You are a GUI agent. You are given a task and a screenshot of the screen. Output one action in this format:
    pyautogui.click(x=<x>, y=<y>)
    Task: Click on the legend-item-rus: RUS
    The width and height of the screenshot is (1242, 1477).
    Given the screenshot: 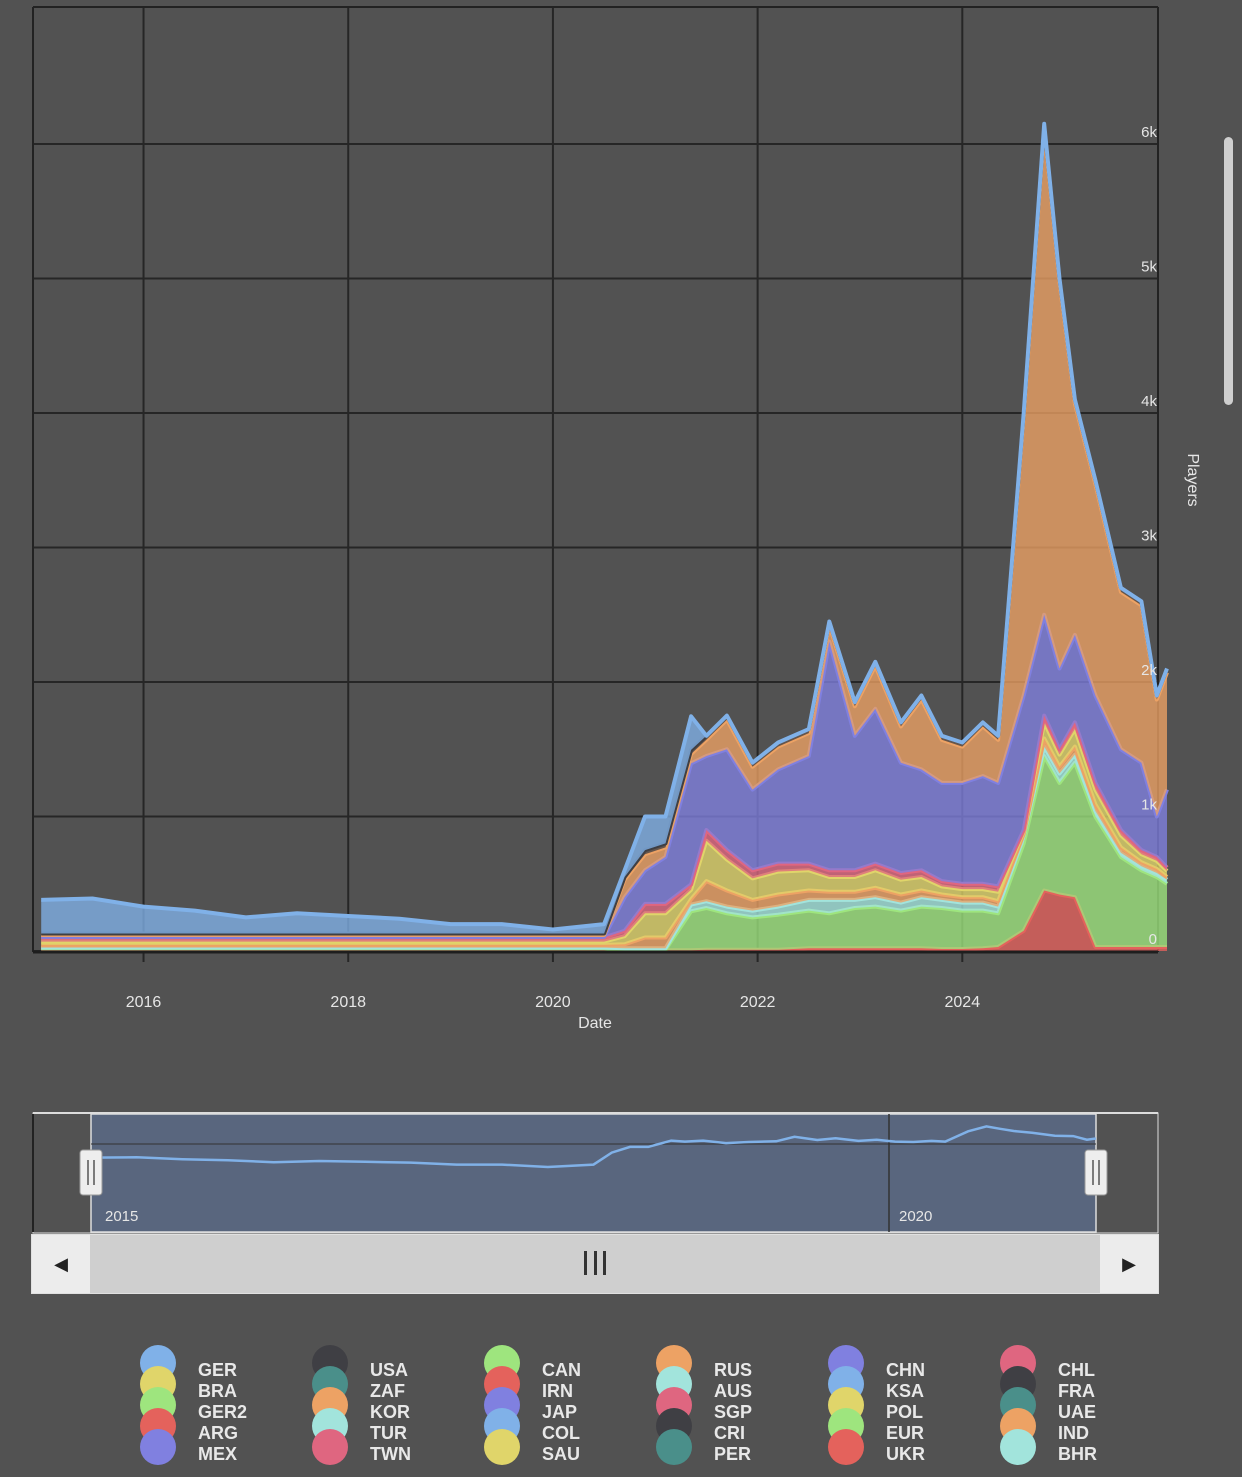 What is the action you would take?
    pyautogui.click(x=733, y=1370)
    